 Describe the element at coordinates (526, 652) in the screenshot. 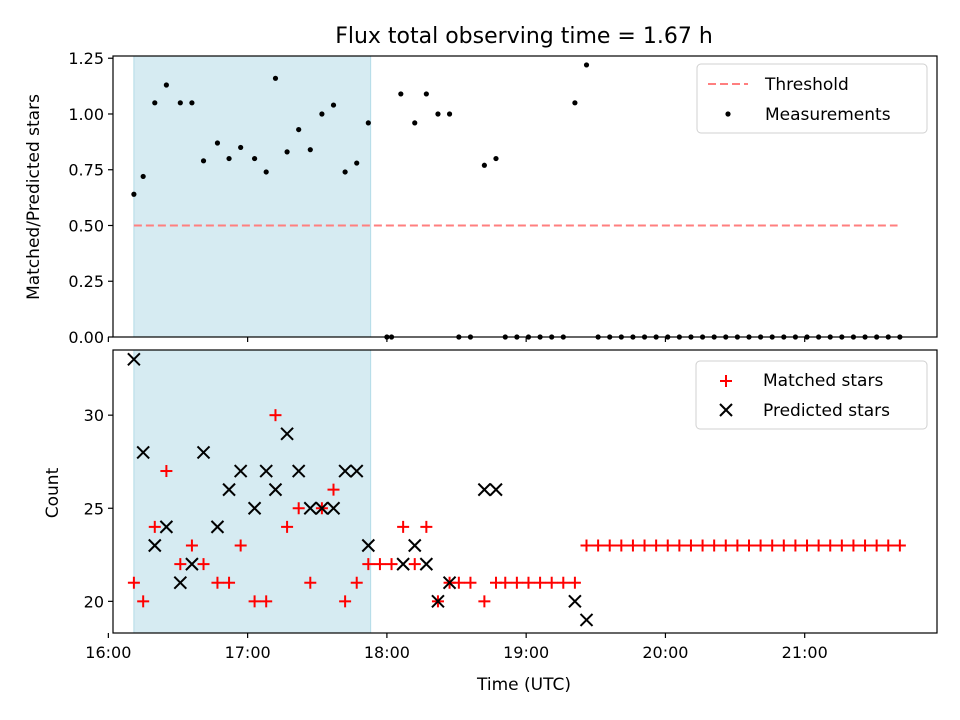

I see `x-tick-label: 19:00` at that location.